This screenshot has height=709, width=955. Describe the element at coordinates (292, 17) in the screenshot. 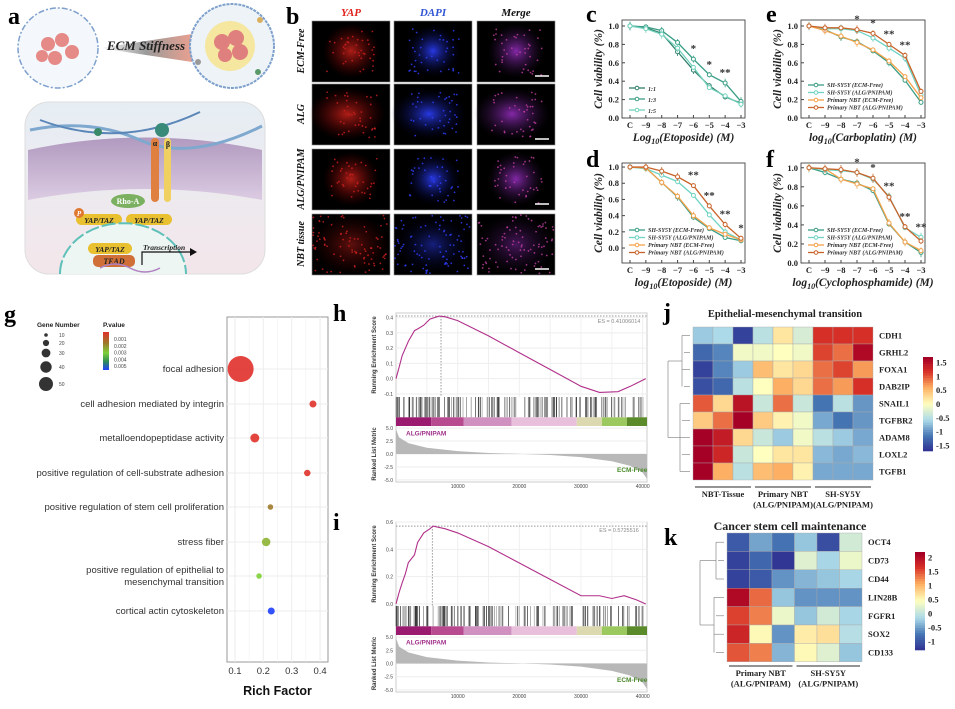

I see `panel-label-b: b` at that location.